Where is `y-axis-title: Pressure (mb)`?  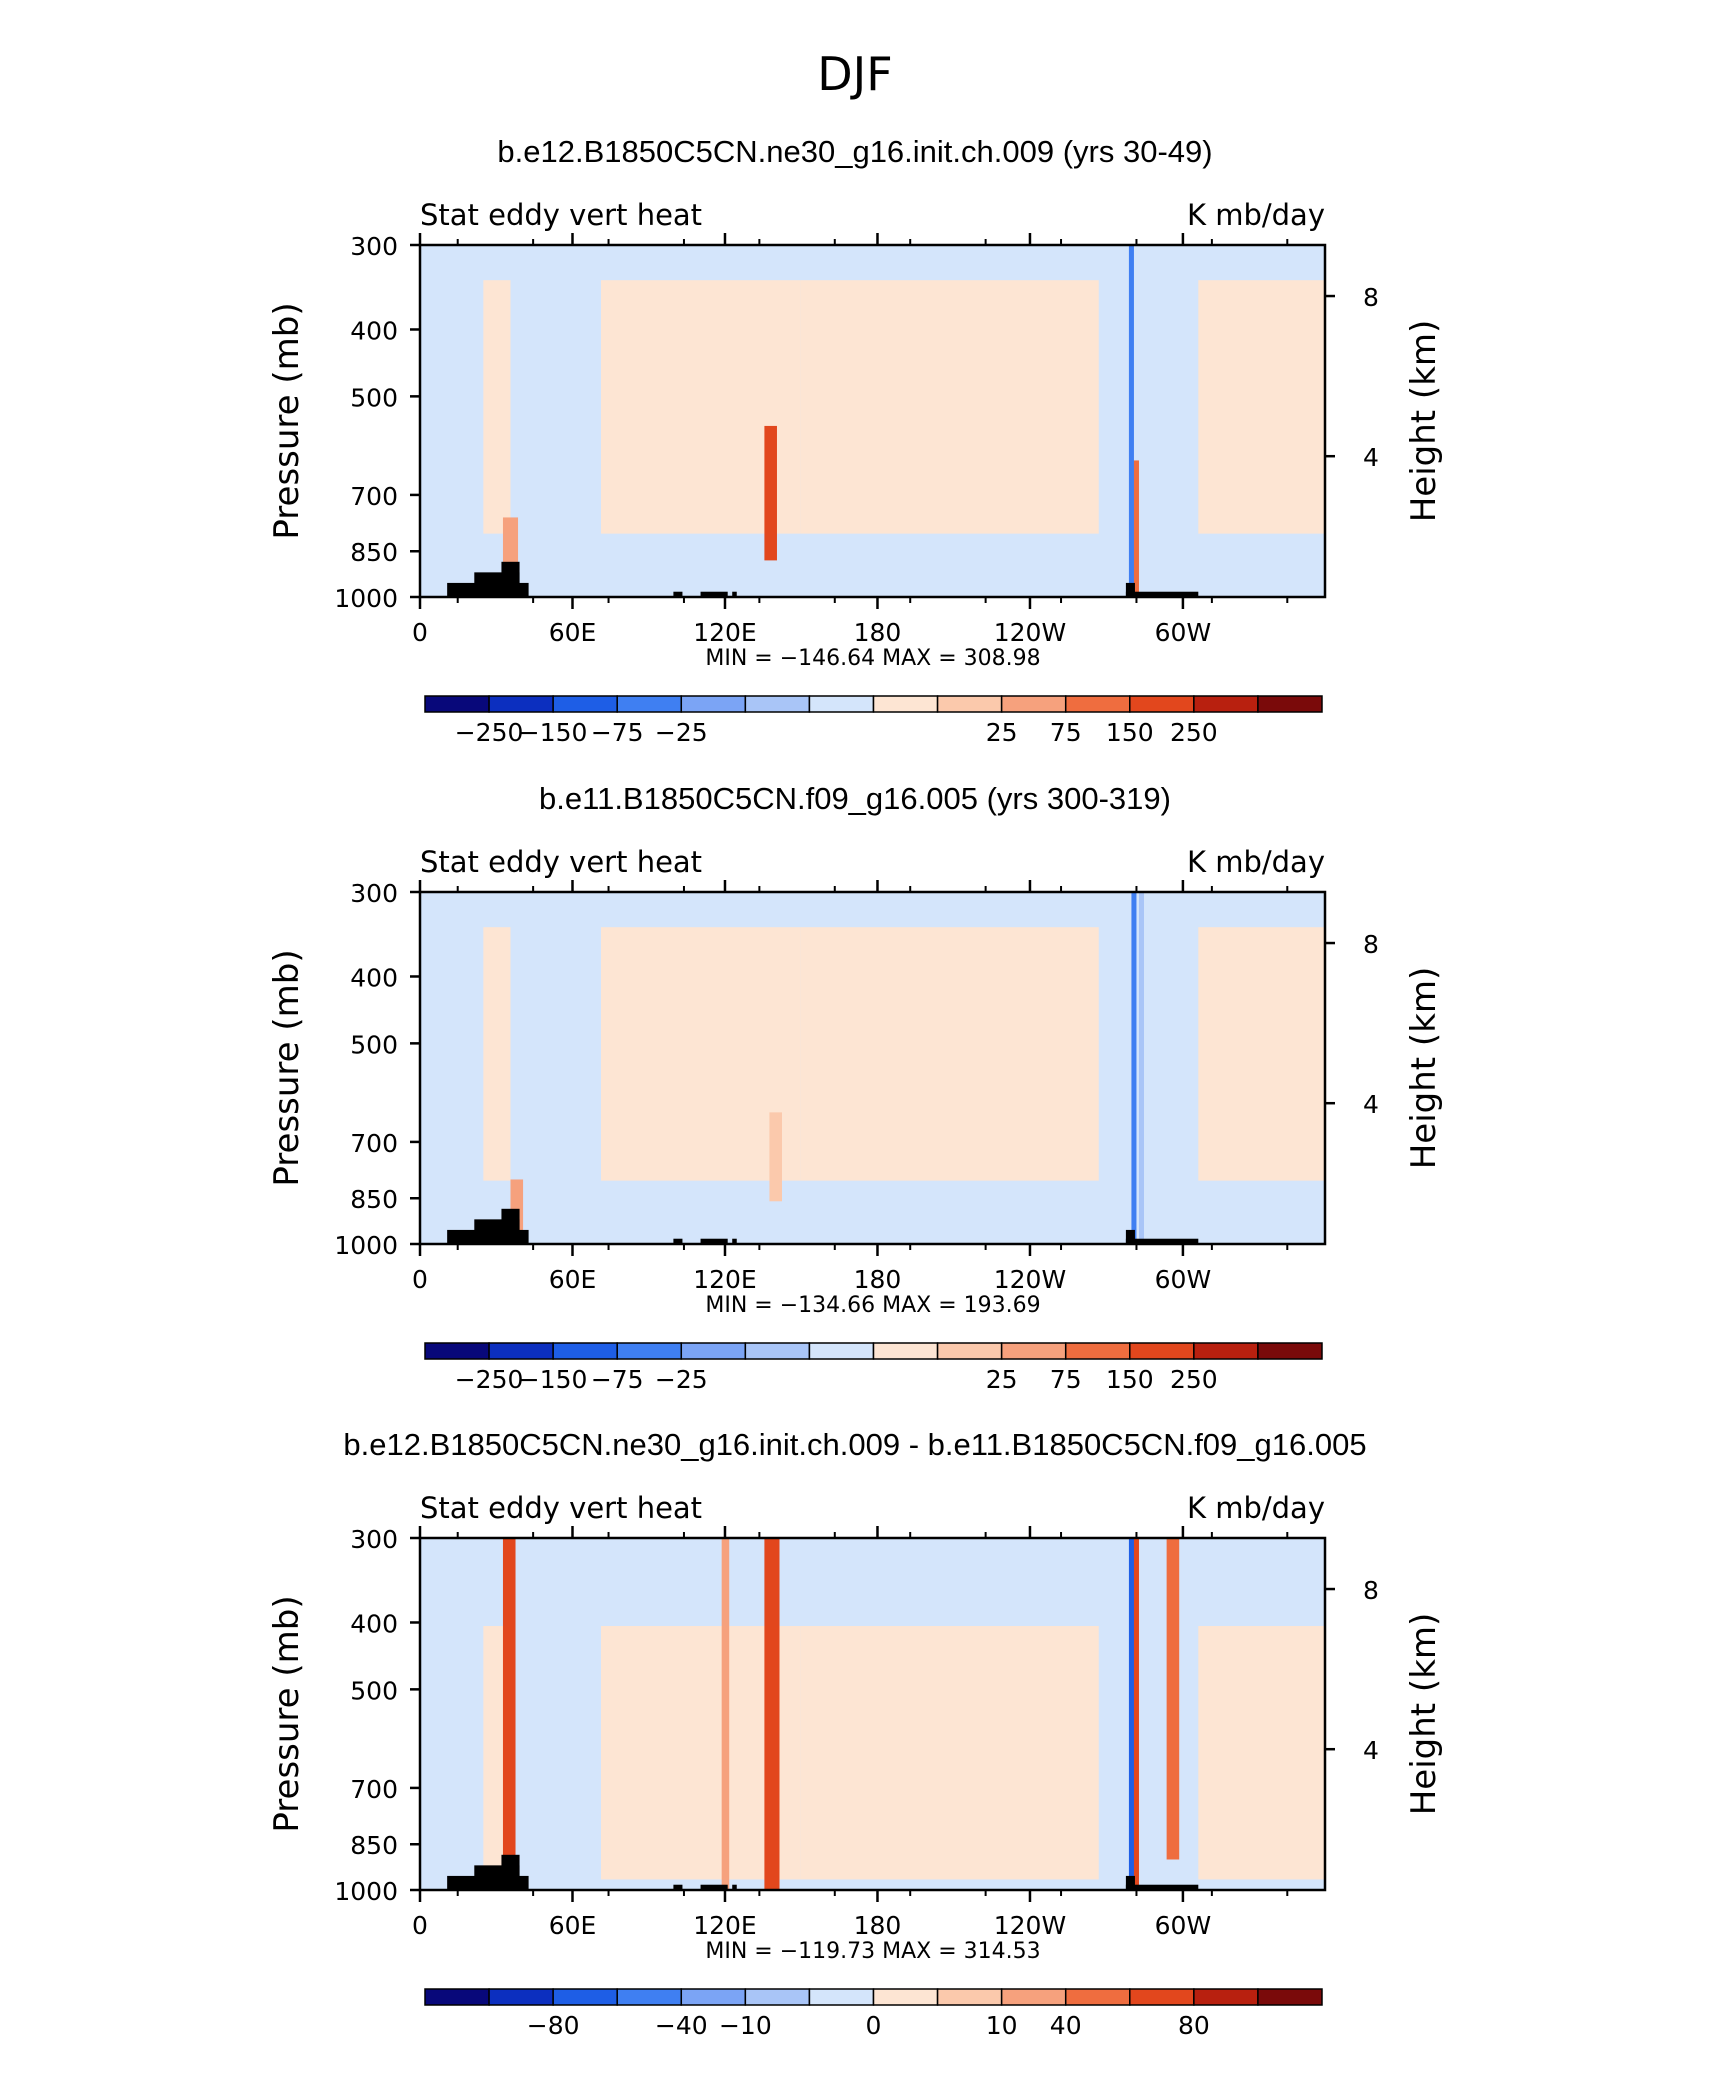
y-axis-title: Pressure (mb) is located at coordinates (287, 1713).